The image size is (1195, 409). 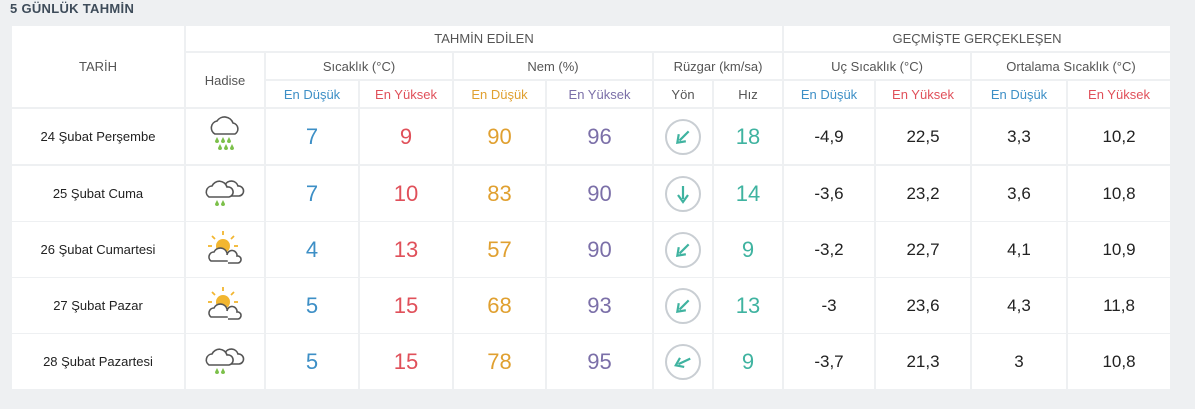 What do you see at coordinates (1071, 66) in the screenshot?
I see `header-ortalama-sicaklik: Ortalama Sıcaklık (°C)` at bounding box center [1071, 66].